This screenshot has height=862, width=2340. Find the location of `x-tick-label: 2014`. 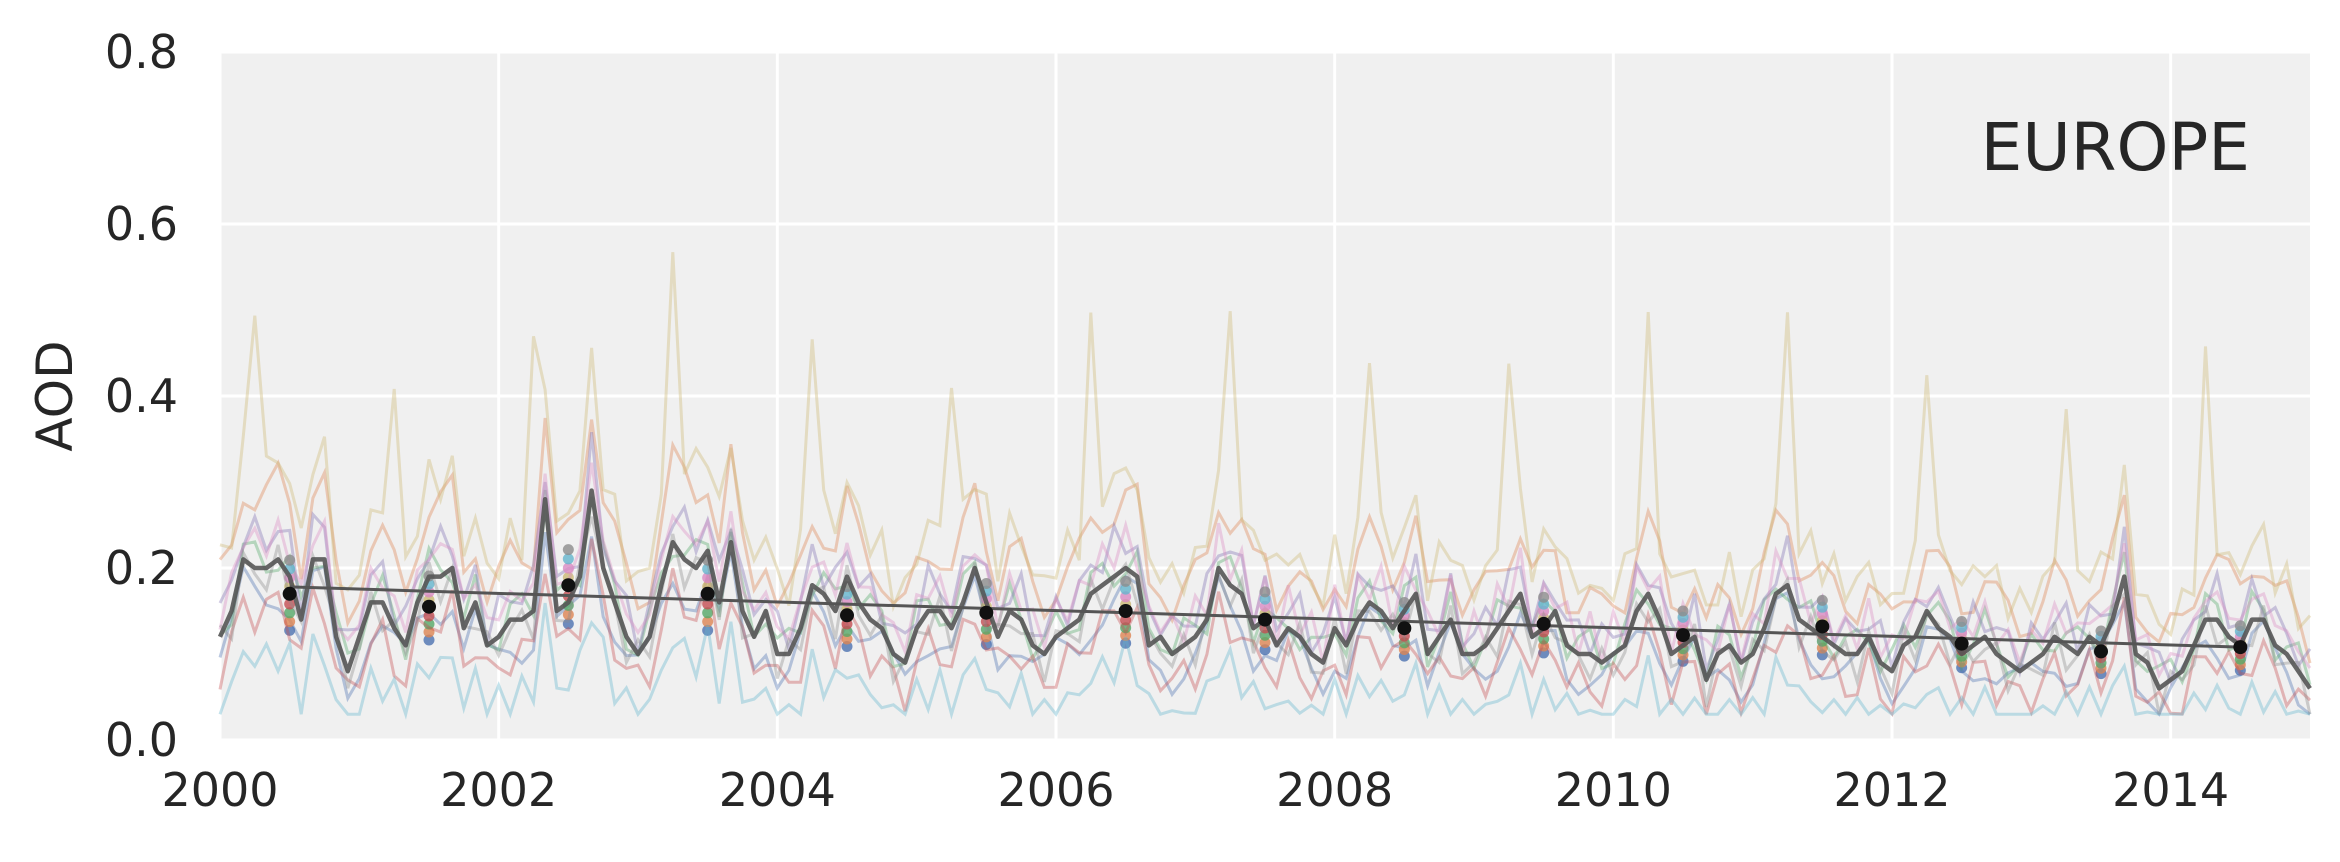

x-tick-label: 2014 is located at coordinates (2170, 790).